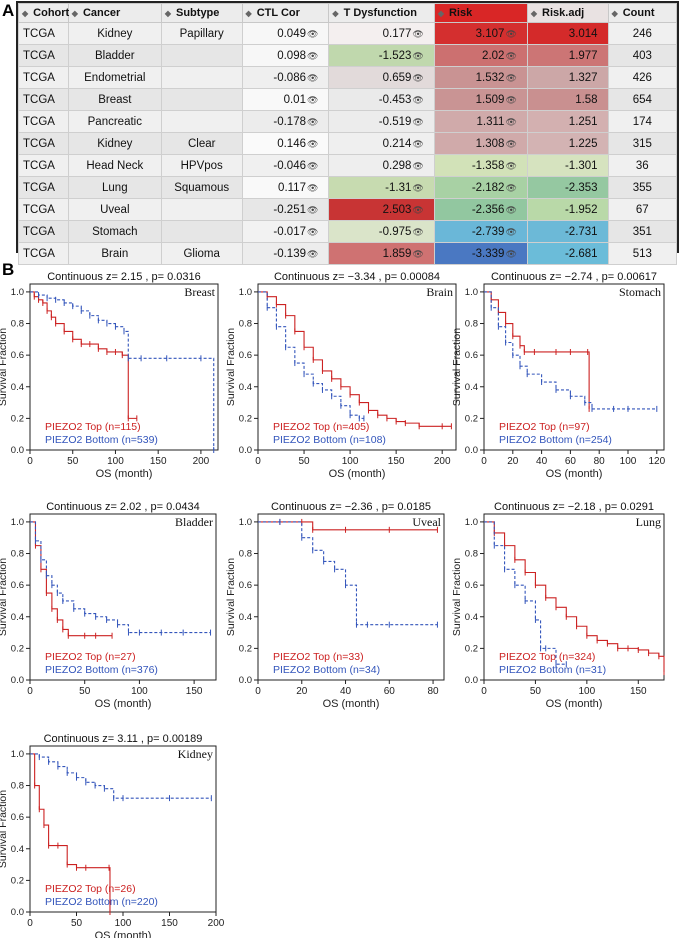 Image resolution: width=681 pixels, height=938 pixels. I want to click on x-axis-label: OS (month), so click(123, 934).